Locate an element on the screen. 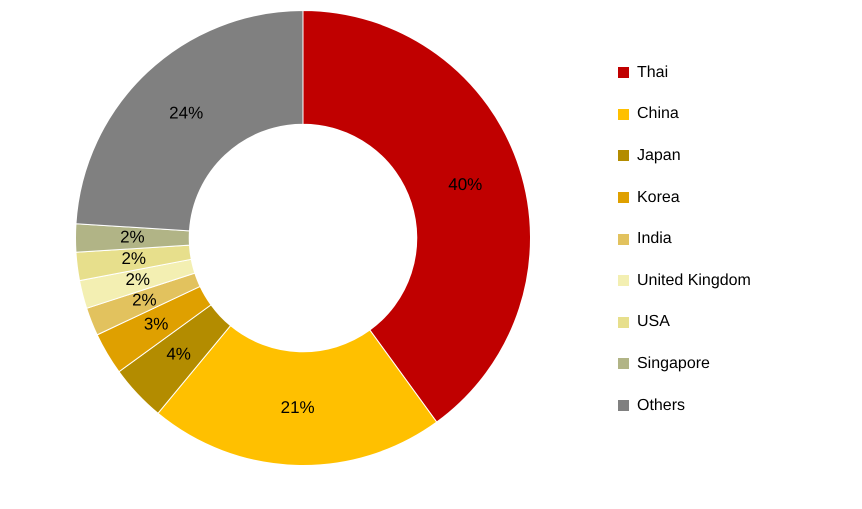 The image size is (862, 509). legend-label: United Kingdom is located at coordinates (694, 281).